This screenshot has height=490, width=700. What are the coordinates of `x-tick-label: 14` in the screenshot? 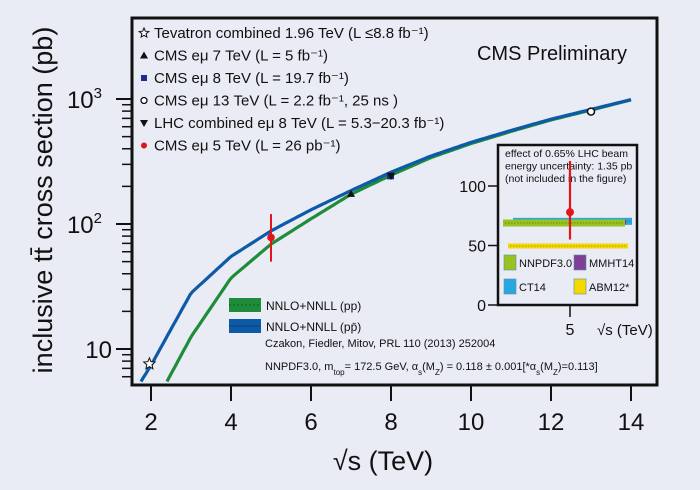 It's located at (631, 422).